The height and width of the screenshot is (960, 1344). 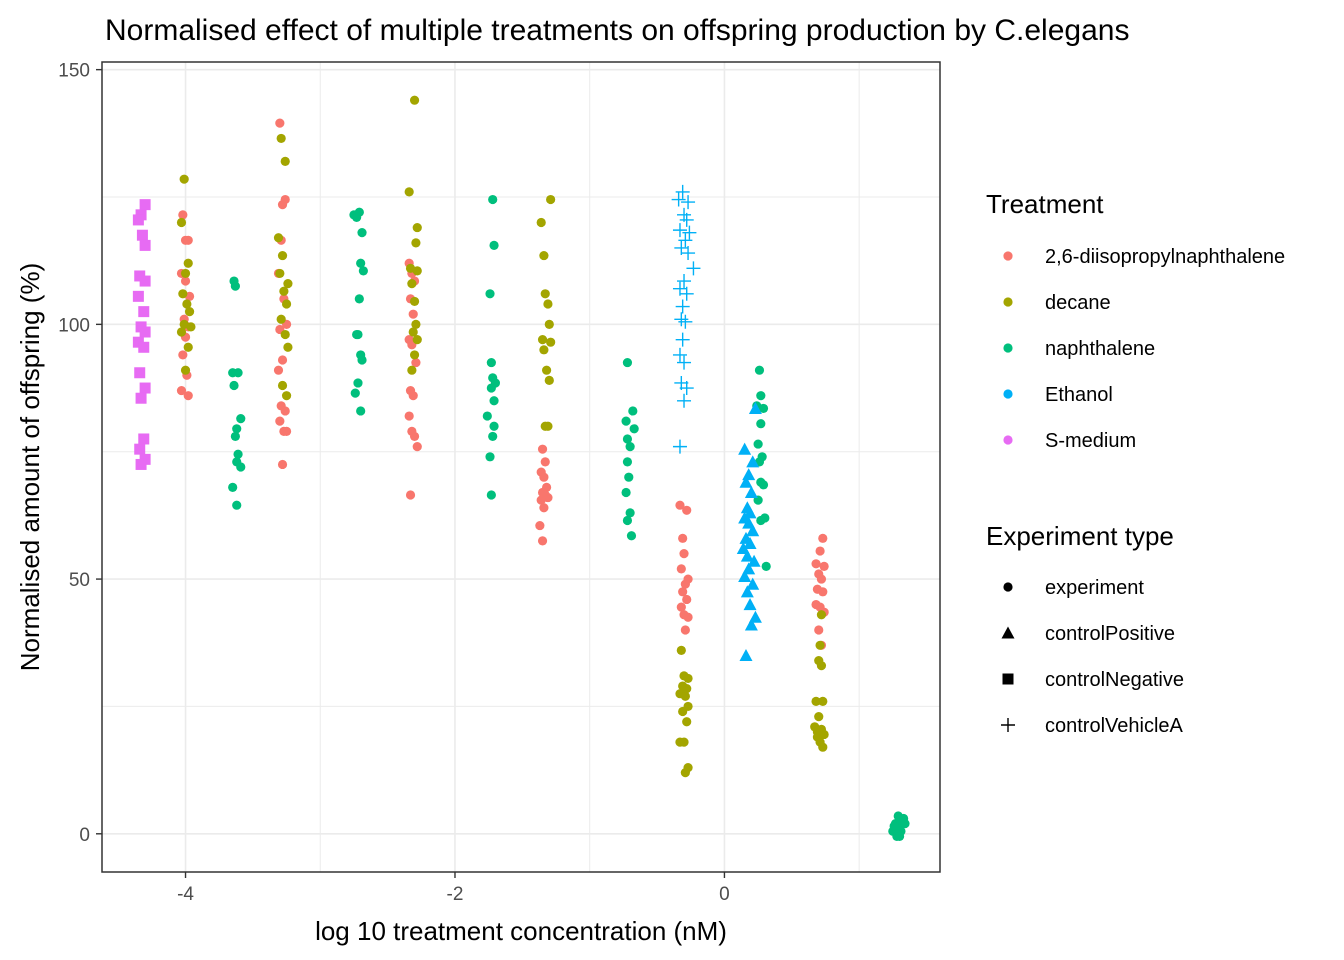 What do you see at coordinates (1088, 634) in the screenshot?
I see `legend-item: controlPositive` at bounding box center [1088, 634].